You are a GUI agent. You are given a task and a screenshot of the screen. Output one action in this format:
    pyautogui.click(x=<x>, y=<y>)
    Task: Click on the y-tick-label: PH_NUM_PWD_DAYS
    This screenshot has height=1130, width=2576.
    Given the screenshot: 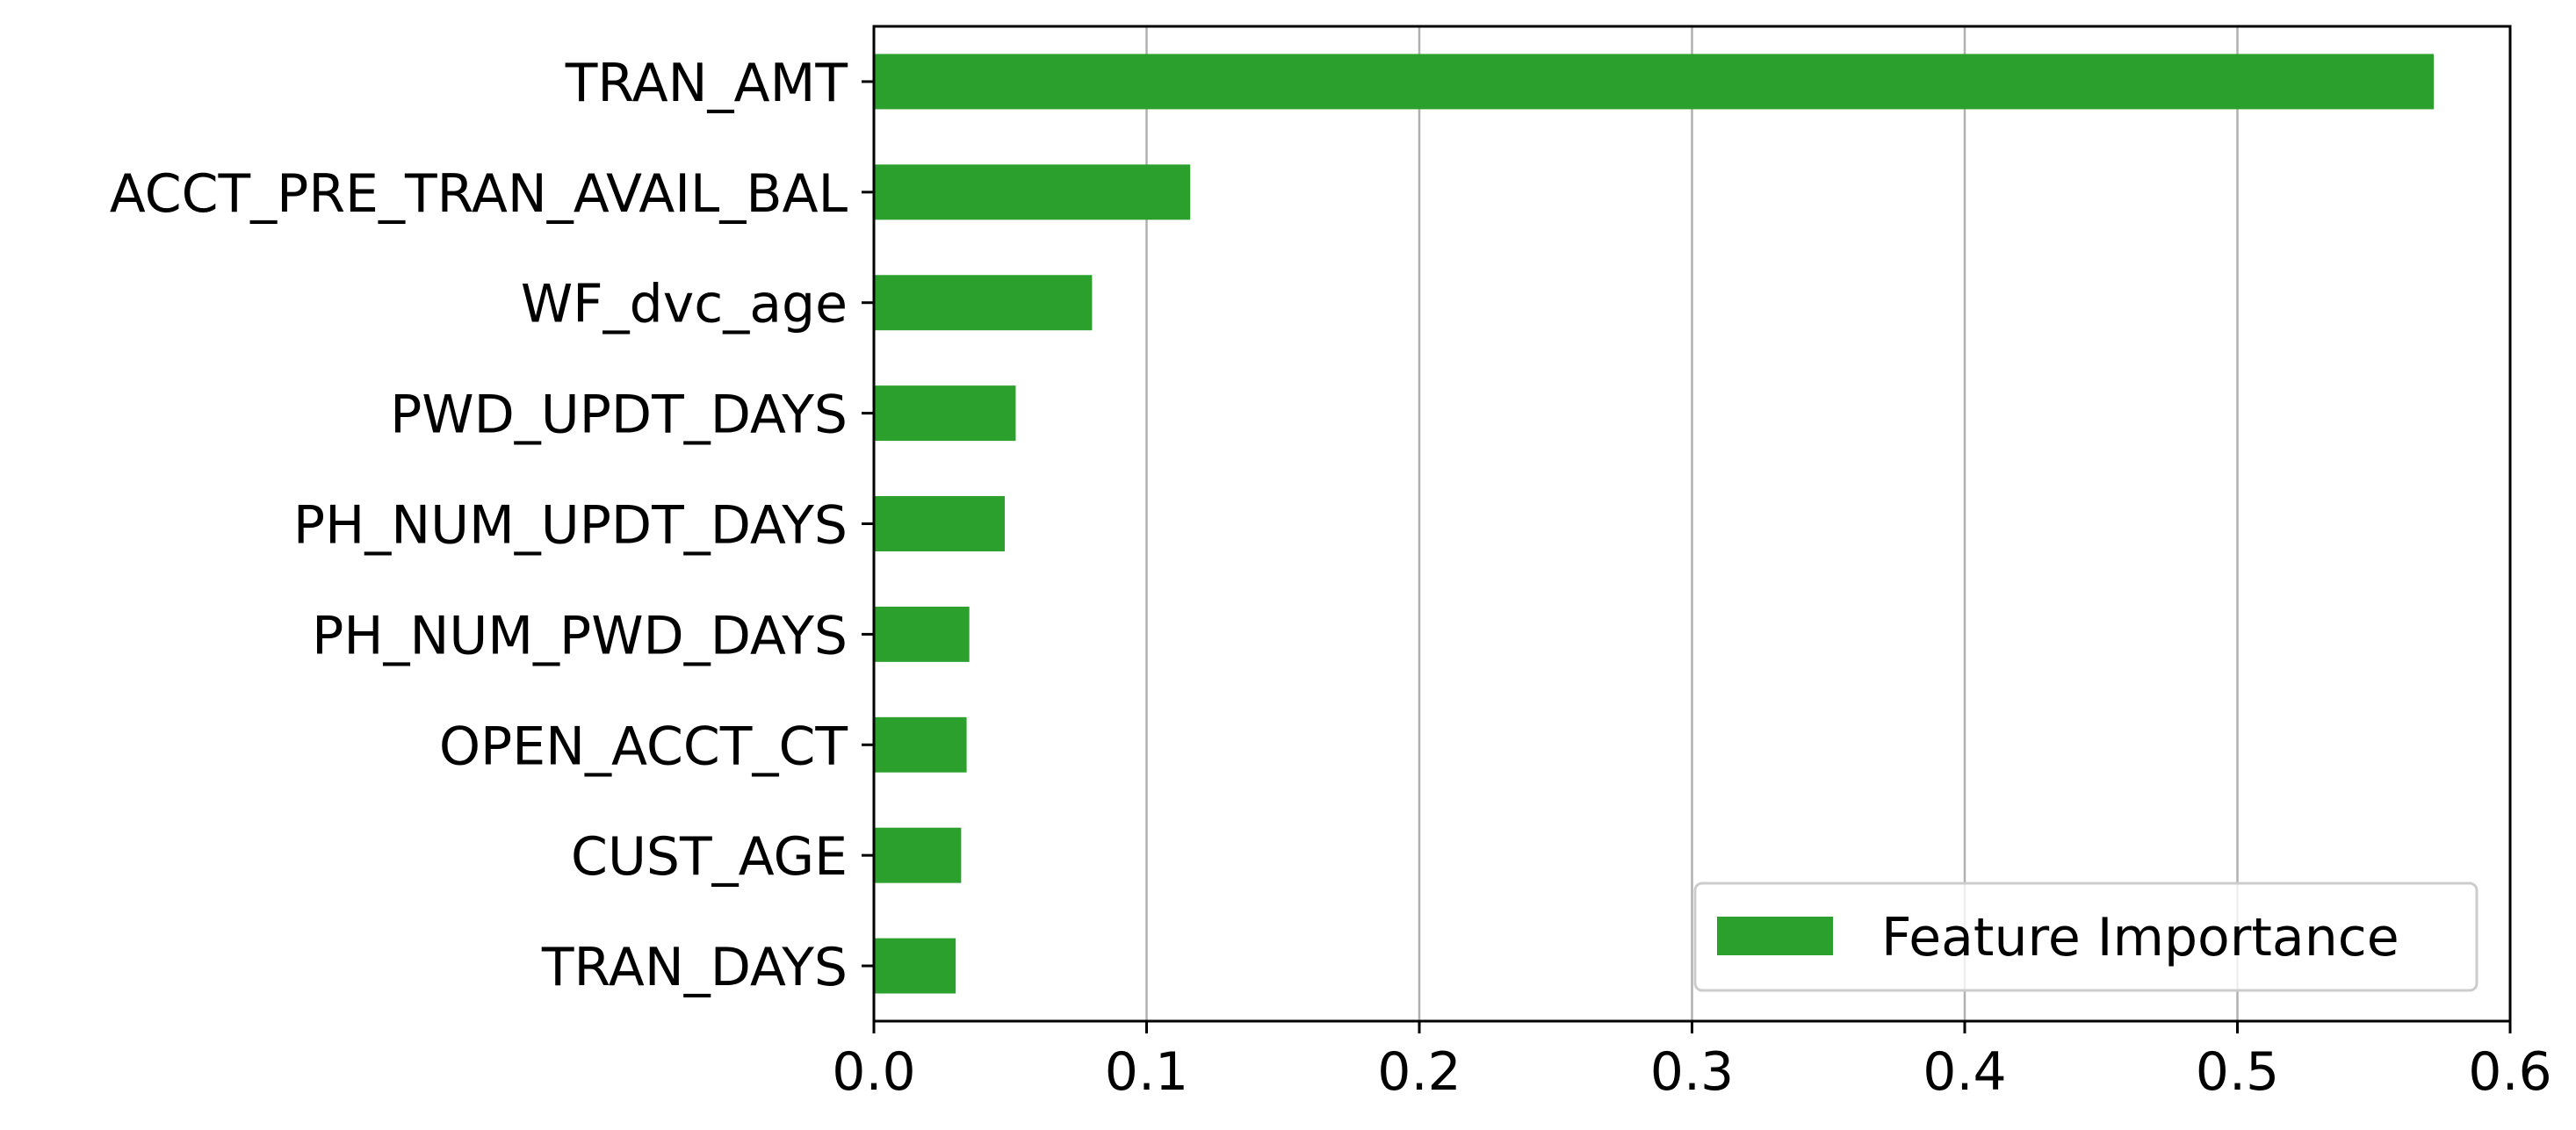 What is the action you would take?
    pyautogui.click(x=580, y=635)
    